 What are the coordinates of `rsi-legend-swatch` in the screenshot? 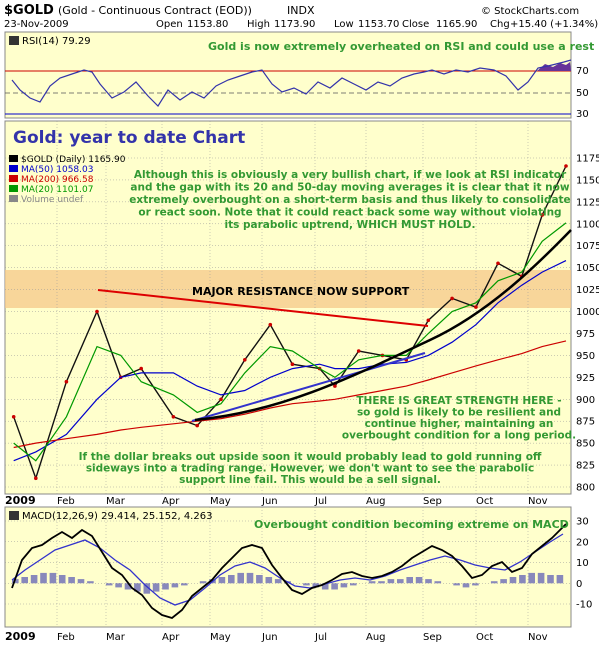 It's located at (14, 40).